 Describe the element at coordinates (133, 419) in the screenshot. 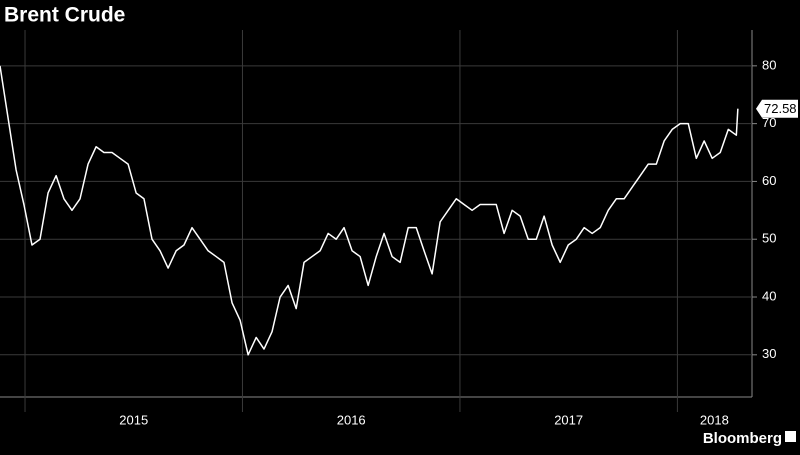

I see `x-tick-label: 2015` at that location.